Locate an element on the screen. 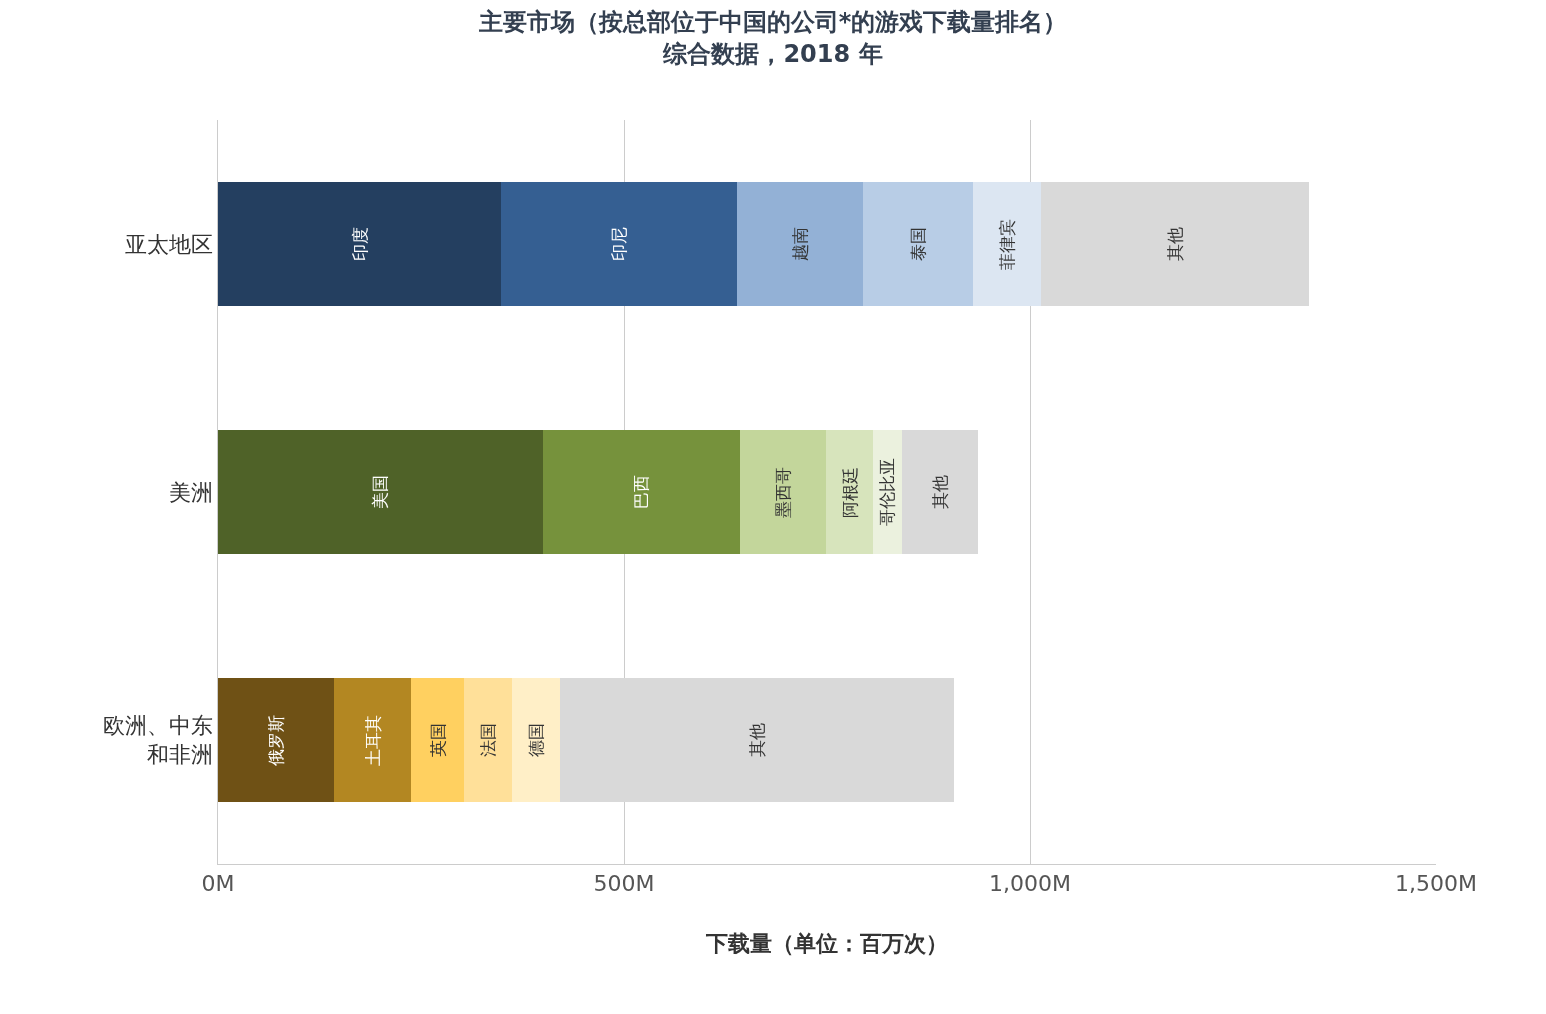  series-label: 哥伦比亚 is located at coordinates (887, 492).